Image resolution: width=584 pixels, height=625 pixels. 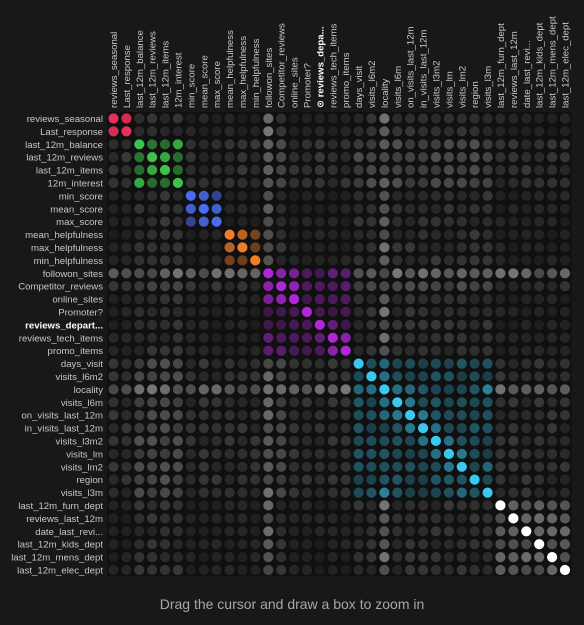 What do you see at coordinates (79, 441) in the screenshot?
I see `row-label: visits_l3m2` at bounding box center [79, 441].